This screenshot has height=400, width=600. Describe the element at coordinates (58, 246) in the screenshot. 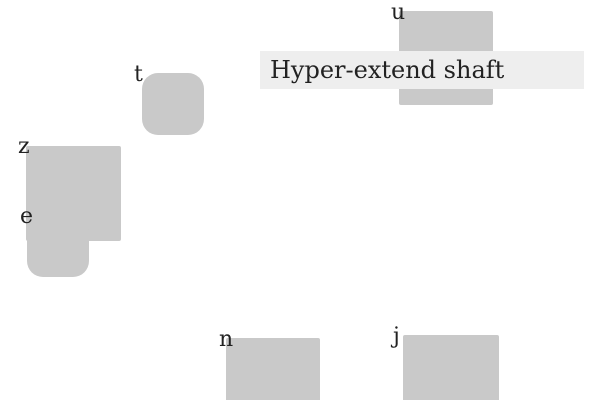

I see `shape-e` at that location.